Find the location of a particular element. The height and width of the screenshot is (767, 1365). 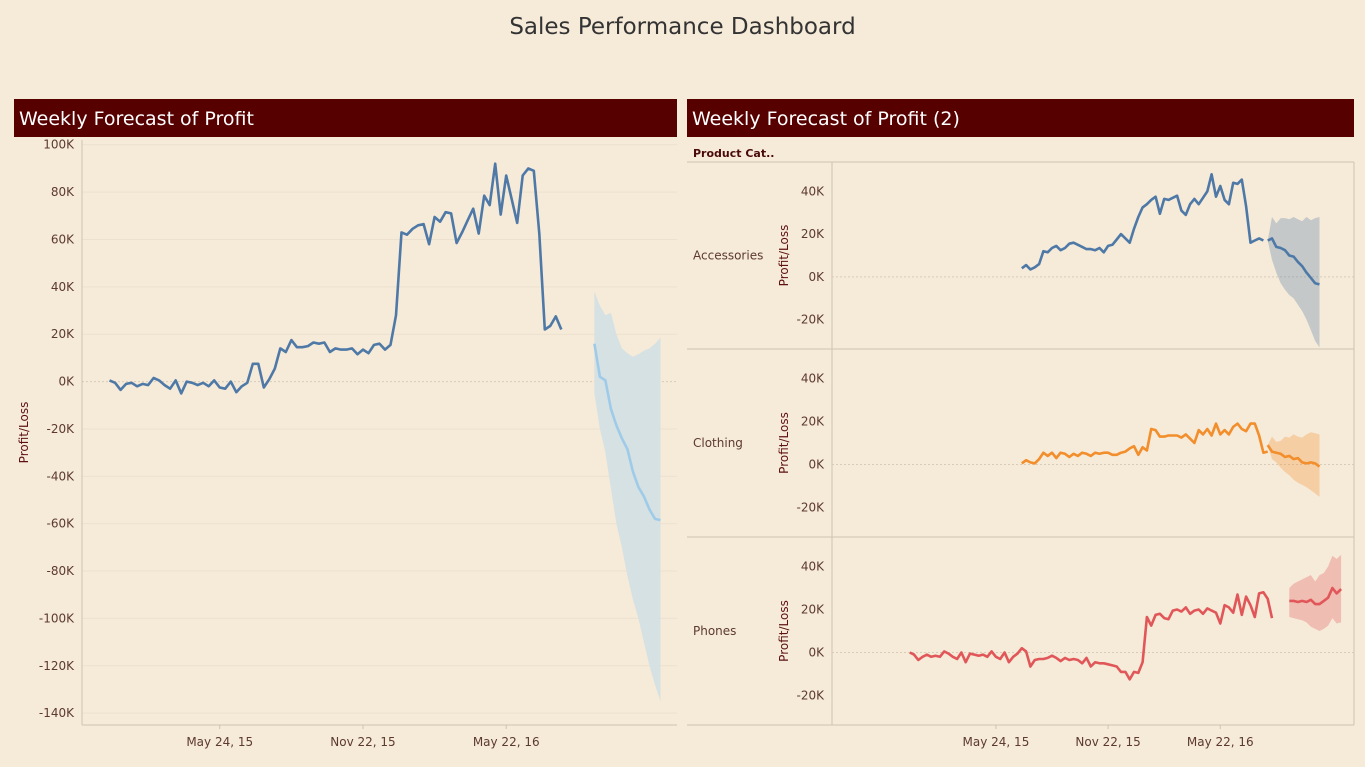

phones-actual-line is located at coordinates (1091, 636).